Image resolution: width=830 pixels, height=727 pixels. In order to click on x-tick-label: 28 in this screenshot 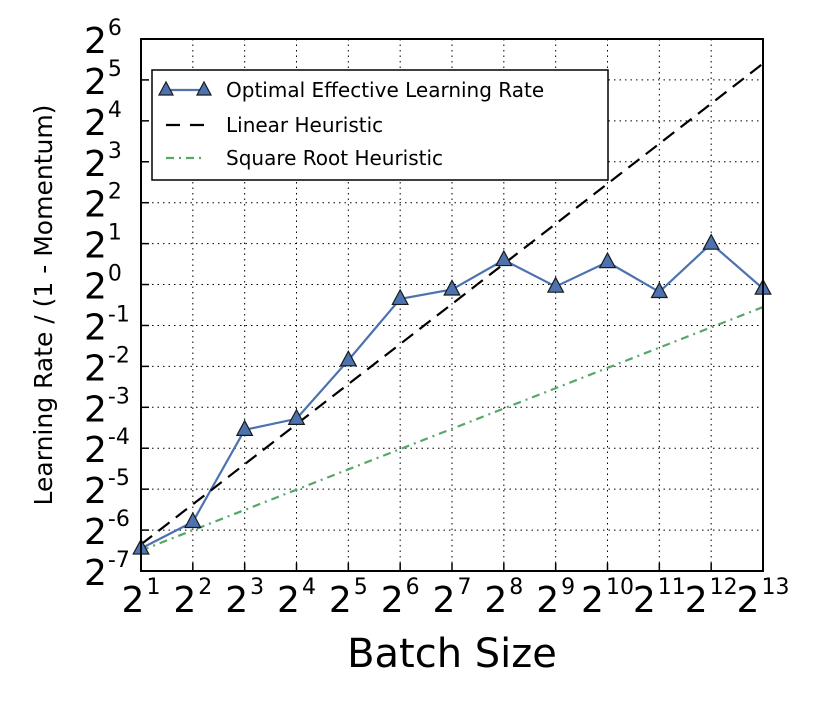, I will do `click(503, 598)`.